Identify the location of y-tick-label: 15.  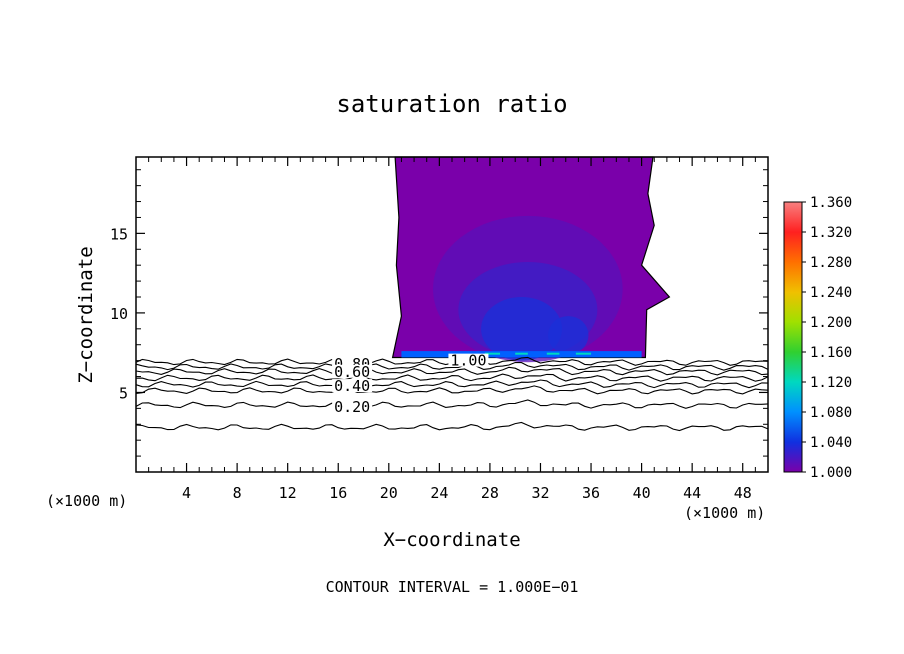
(119, 234).